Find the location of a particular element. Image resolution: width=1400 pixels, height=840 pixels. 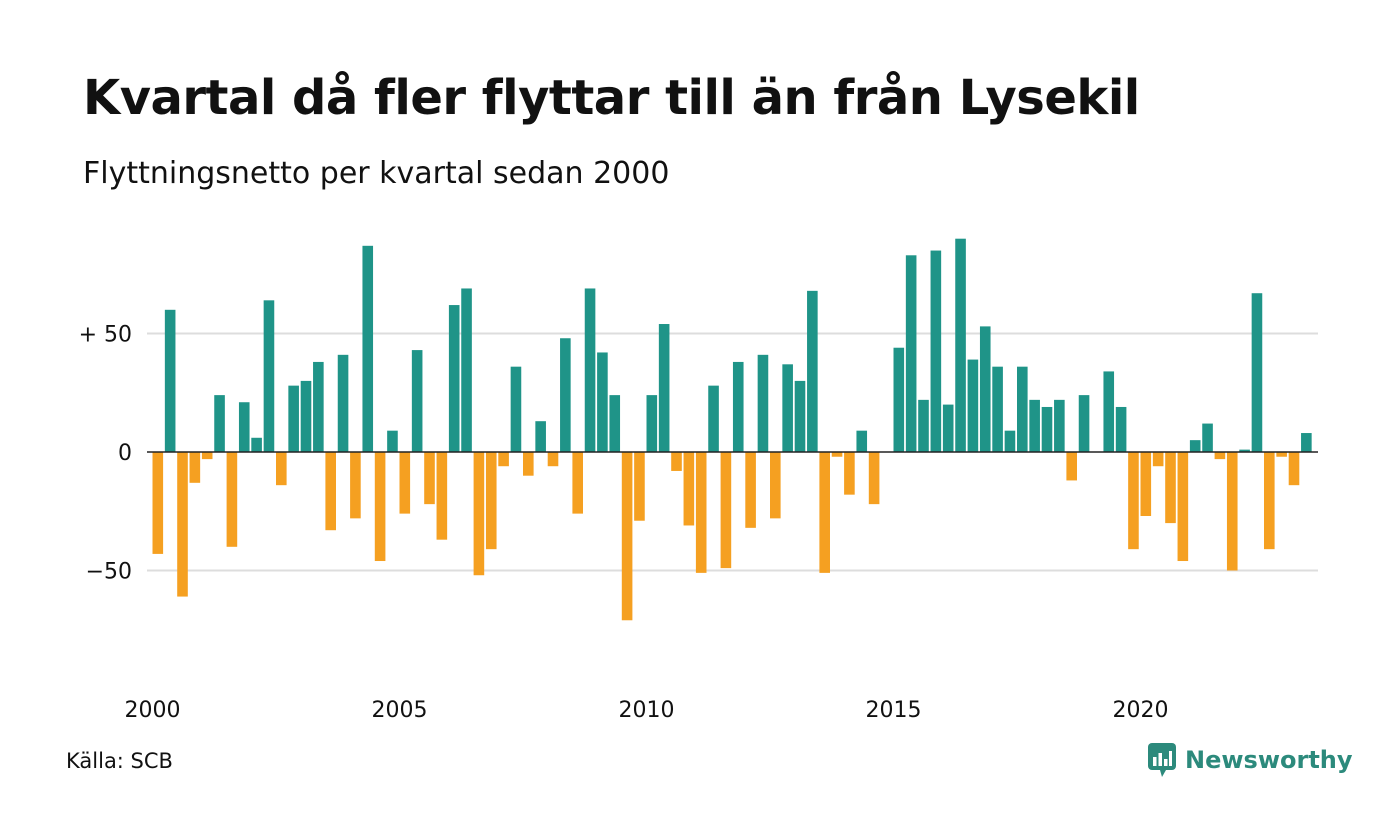

brand-name: Newsworthy is located at coordinates (1269, 760).